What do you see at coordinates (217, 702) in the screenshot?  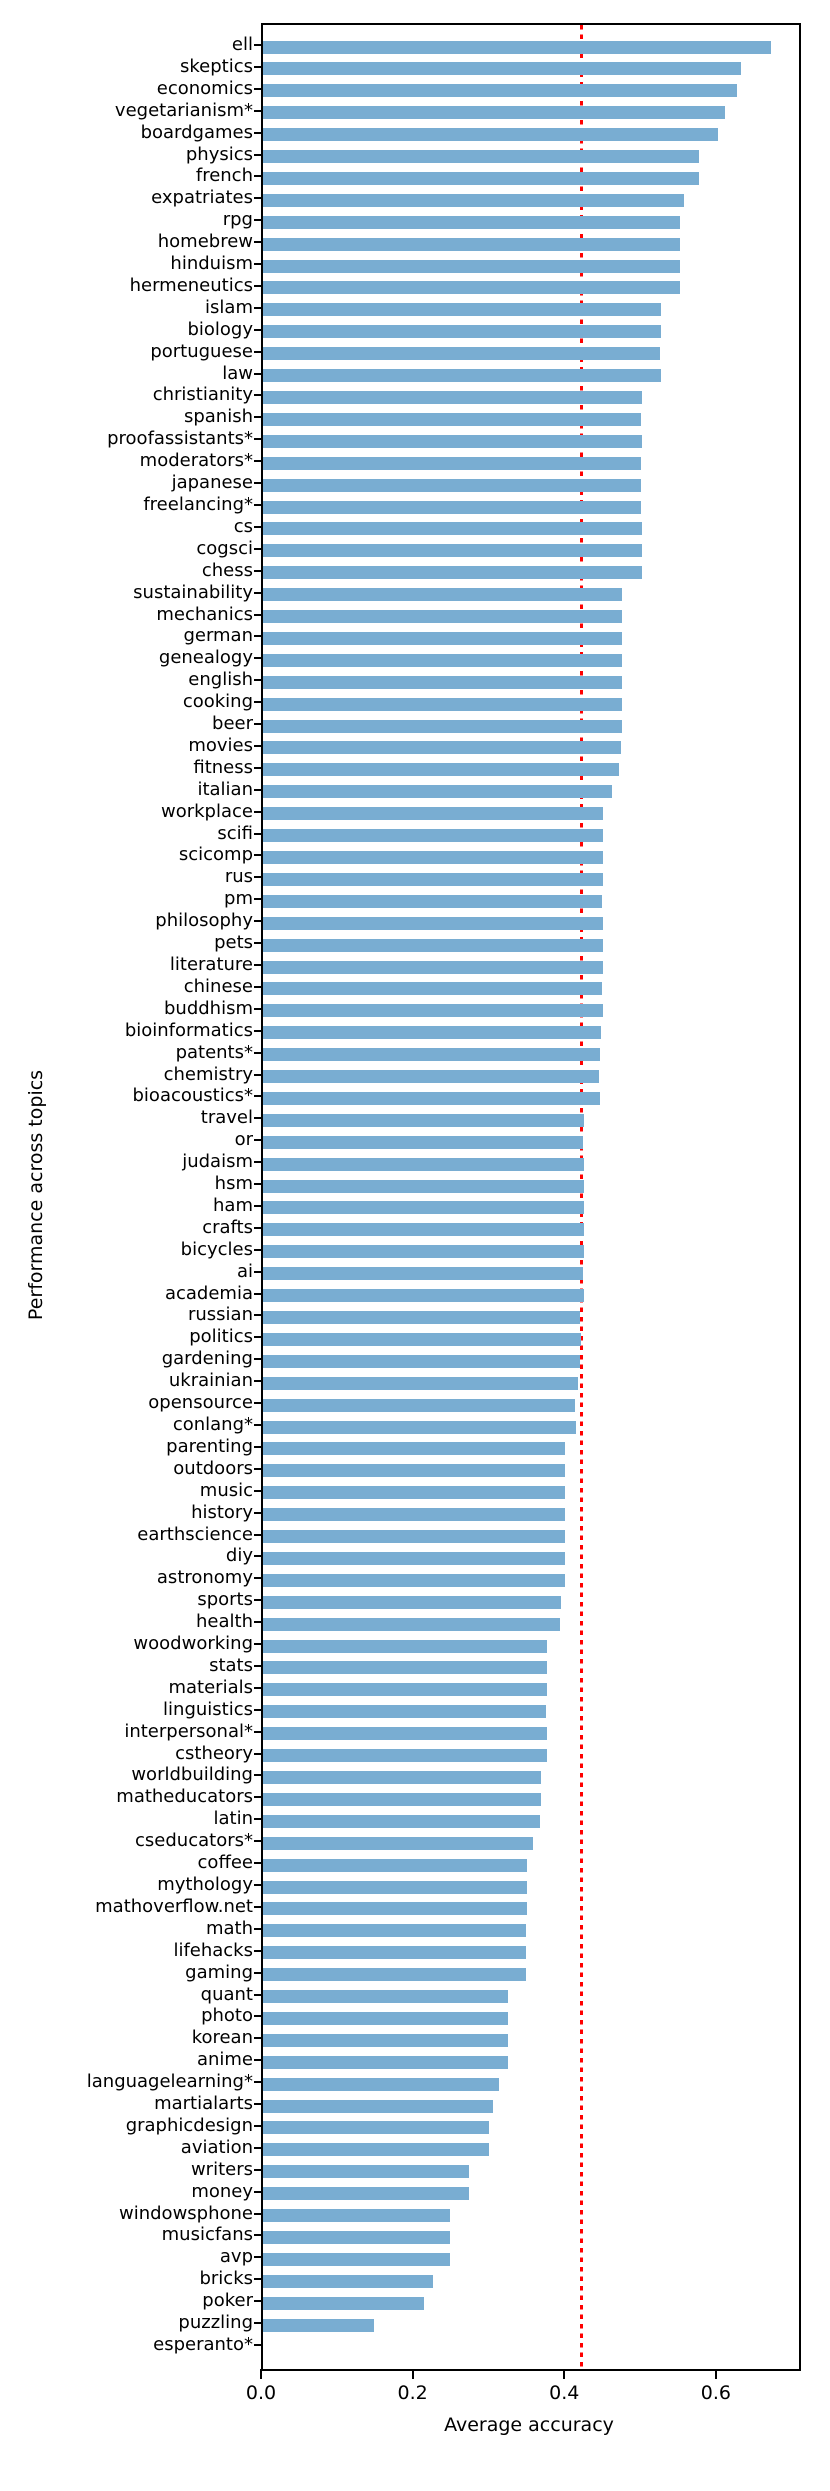 I see `y-tick-label-cooking: cooking` at bounding box center [217, 702].